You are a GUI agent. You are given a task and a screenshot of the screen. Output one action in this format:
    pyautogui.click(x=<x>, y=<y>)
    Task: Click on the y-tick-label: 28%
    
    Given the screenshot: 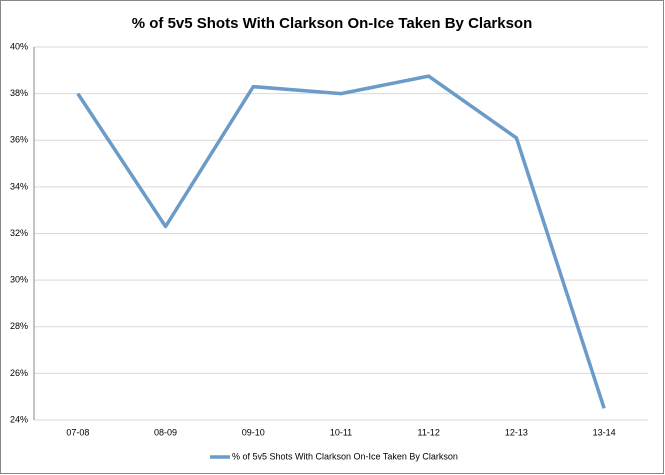 What is the action you would take?
    pyautogui.click(x=19, y=326)
    